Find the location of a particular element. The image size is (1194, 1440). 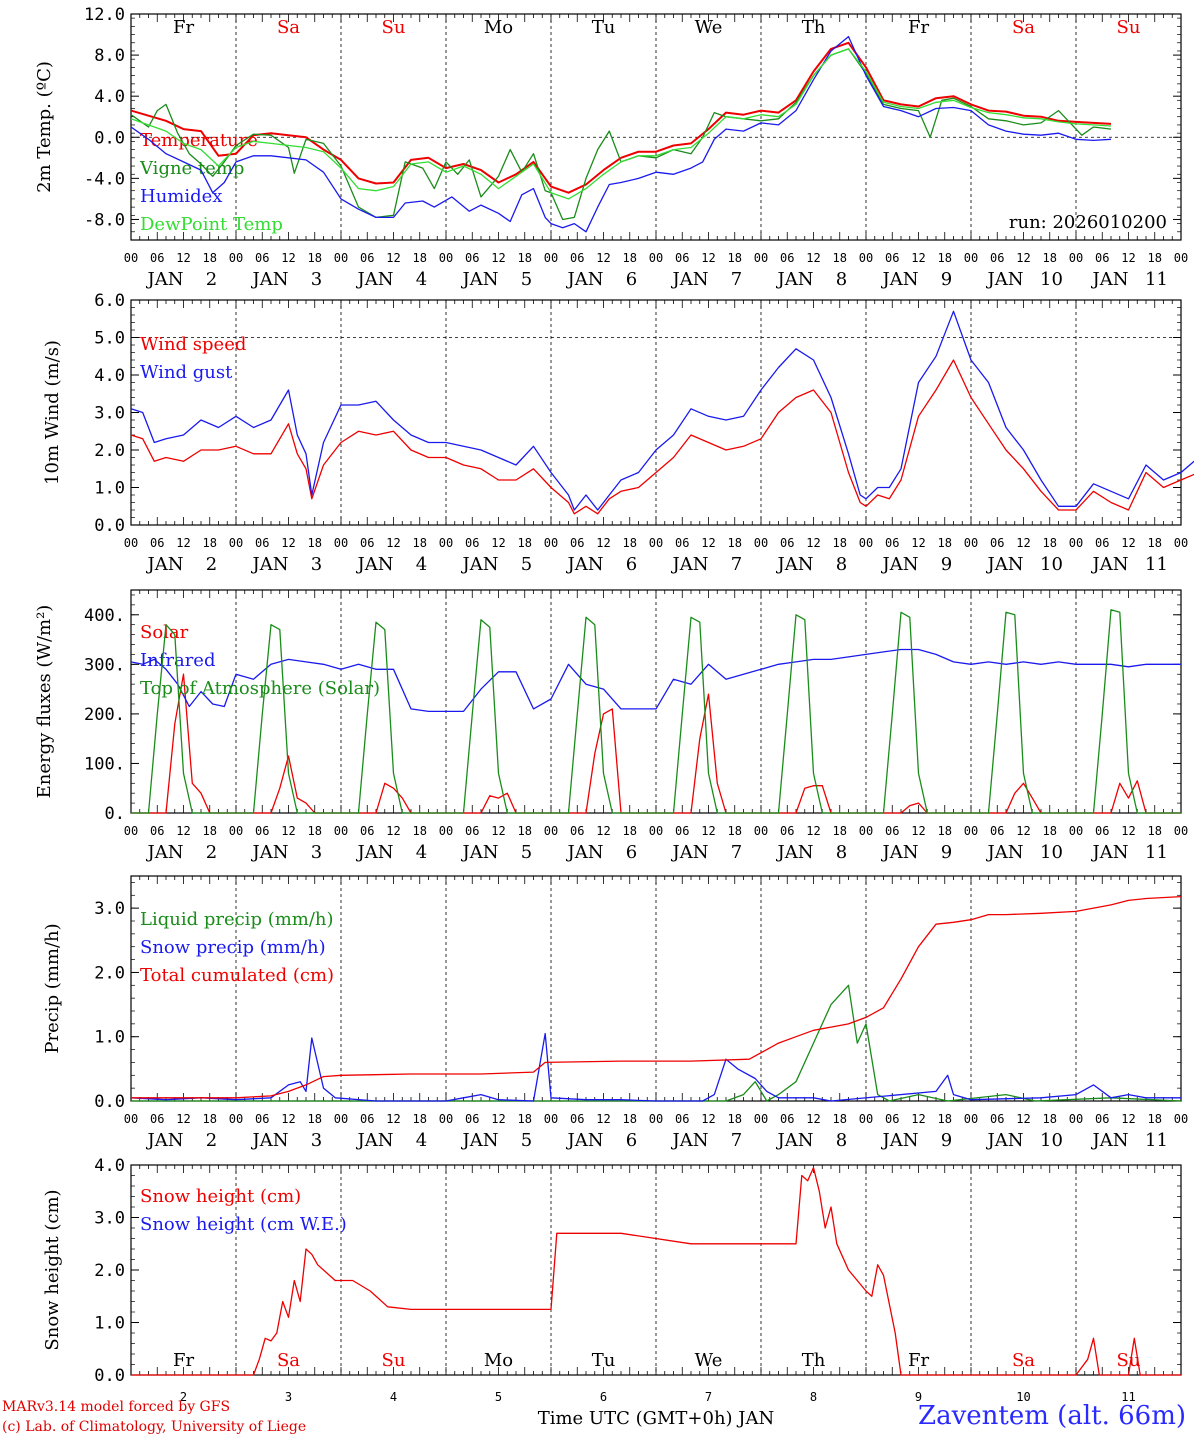

y-tick-label: 0.0 is located at coordinates (109, 1102).